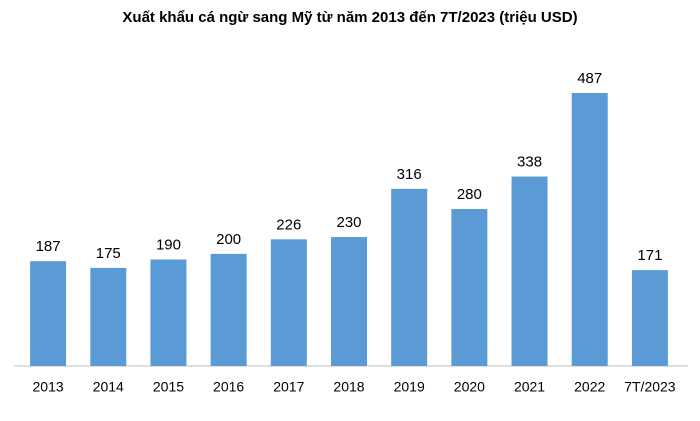 The width and height of the screenshot is (700, 421). What do you see at coordinates (469, 387) in the screenshot?
I see `x-tick-label: 2020` at bounding box center [469, 387].